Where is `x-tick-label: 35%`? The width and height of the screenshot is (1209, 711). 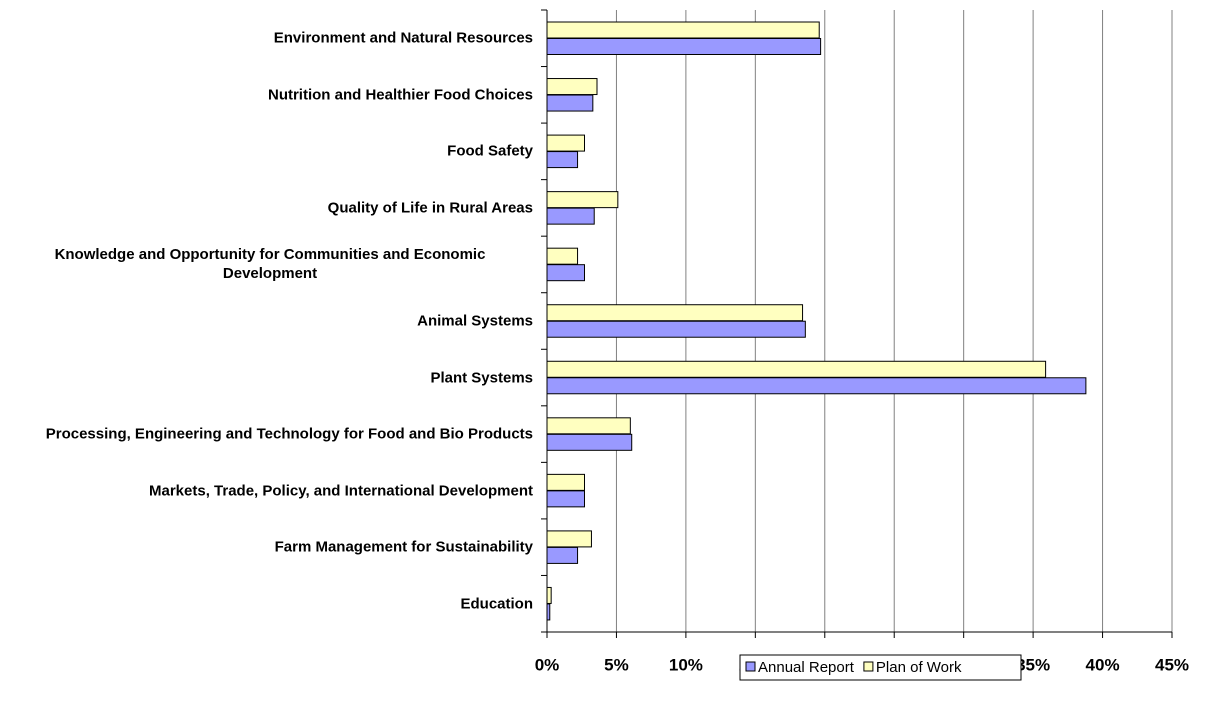 x-tick-label: 35% is located at coordinates (1033, 664).